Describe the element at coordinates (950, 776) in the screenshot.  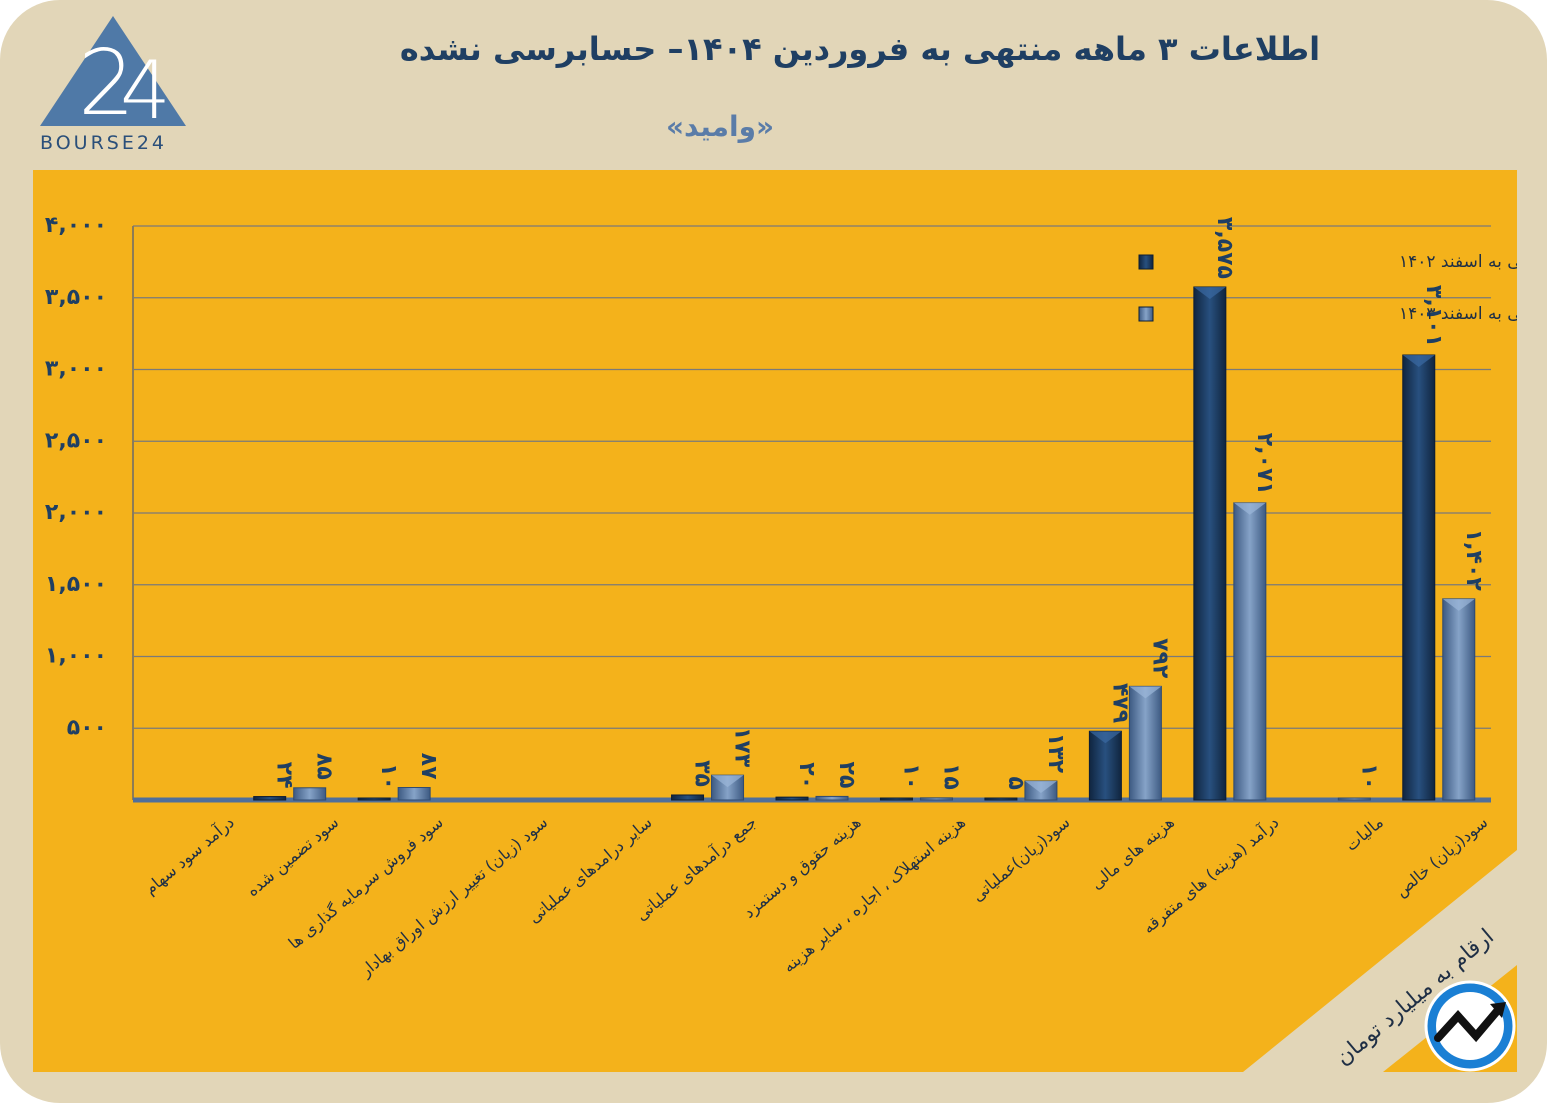
I see `data-label: ۱۵` at that location.